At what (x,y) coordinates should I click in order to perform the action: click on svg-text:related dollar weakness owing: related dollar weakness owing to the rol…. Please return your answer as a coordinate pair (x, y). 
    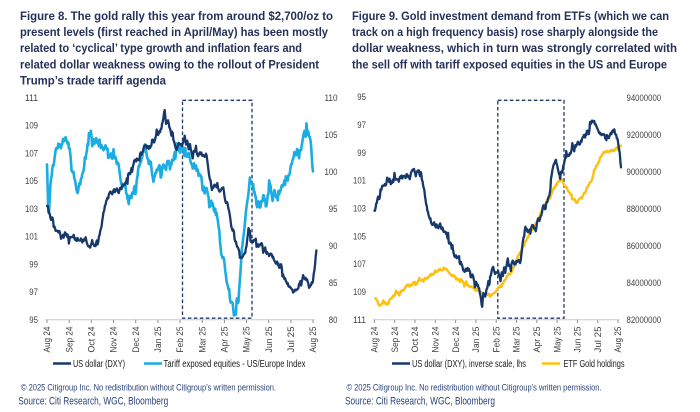
    Looking at the image, I should click on (169, 64).